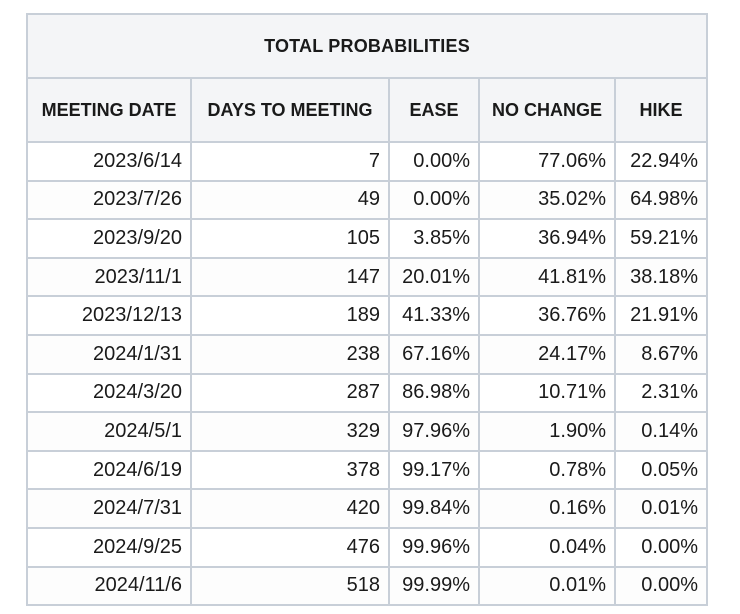  Describe the element at coordinates (434, 277) in the screenshot. I see `cell-ease: 20.01%` at that location.